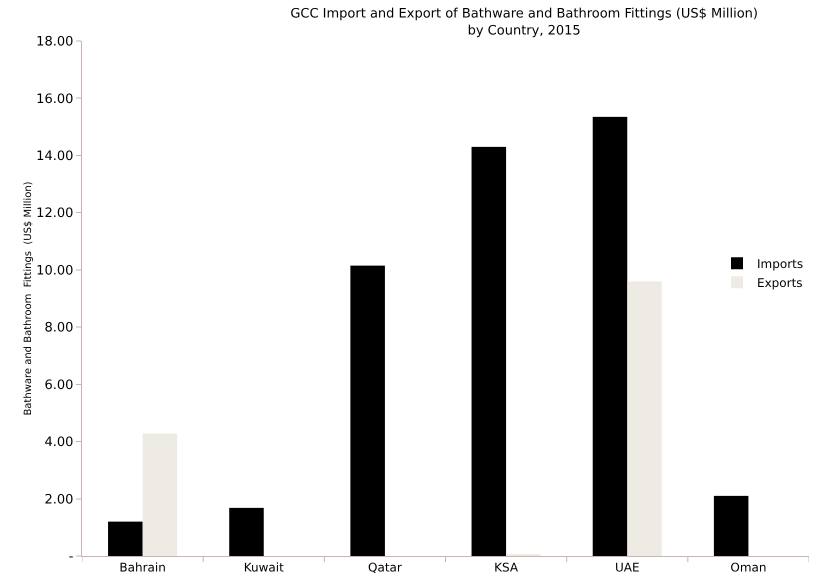  Describe the element at coordinates (780, 263) in the screenshot. I see `legend-label: Imports` at that location.